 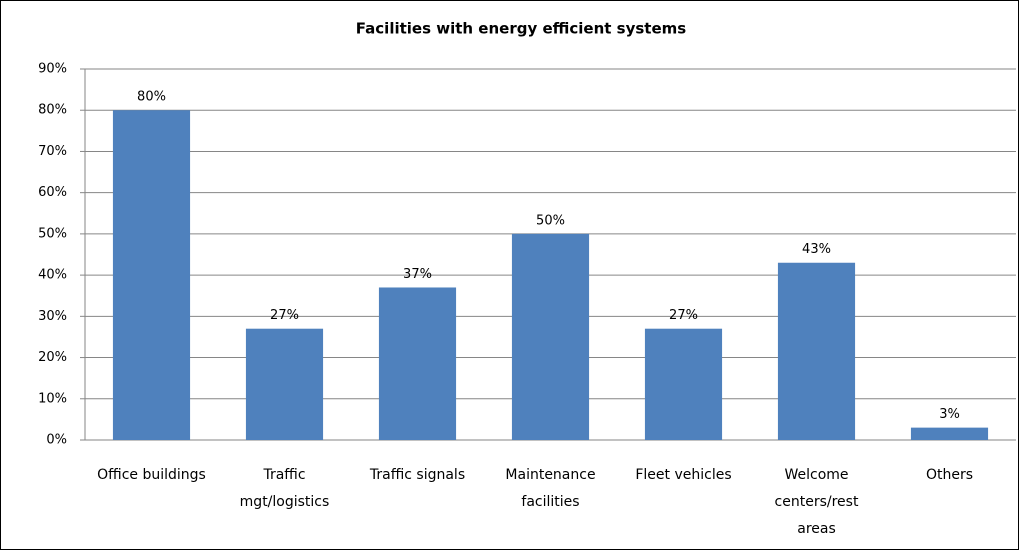 I want to click on x-tick-label: Fleet vehicles, so click(x=683, y=475).